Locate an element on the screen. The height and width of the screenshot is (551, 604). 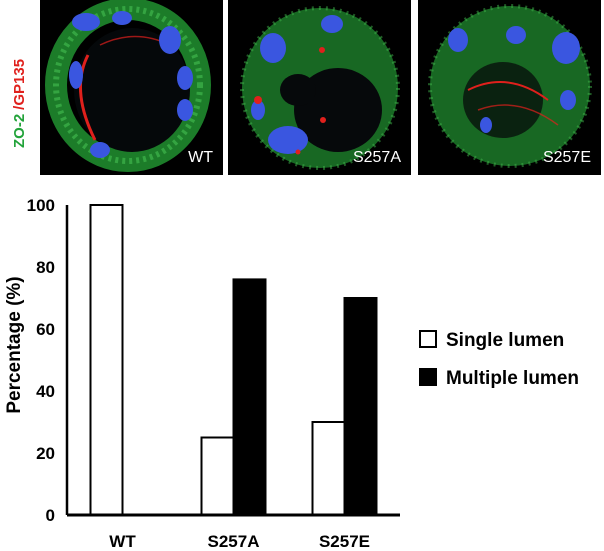
stain-label: ZO-2/GP135 is located at coordinates (18, 87).